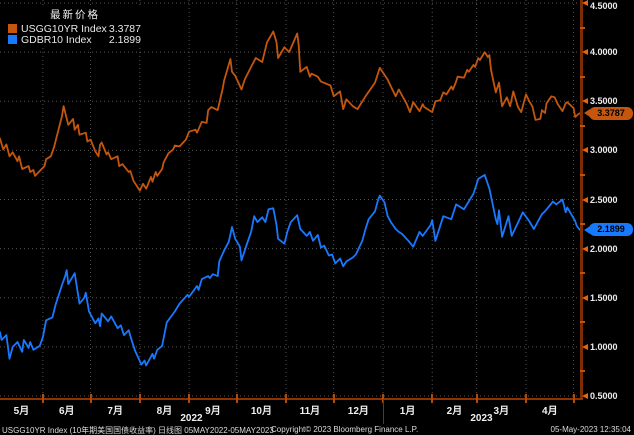 This screenshot has height=435, width=634. Describe the element at coordinates (611, 230) in the screenshot. I see `last-price-badge: 2.1899` at that location.